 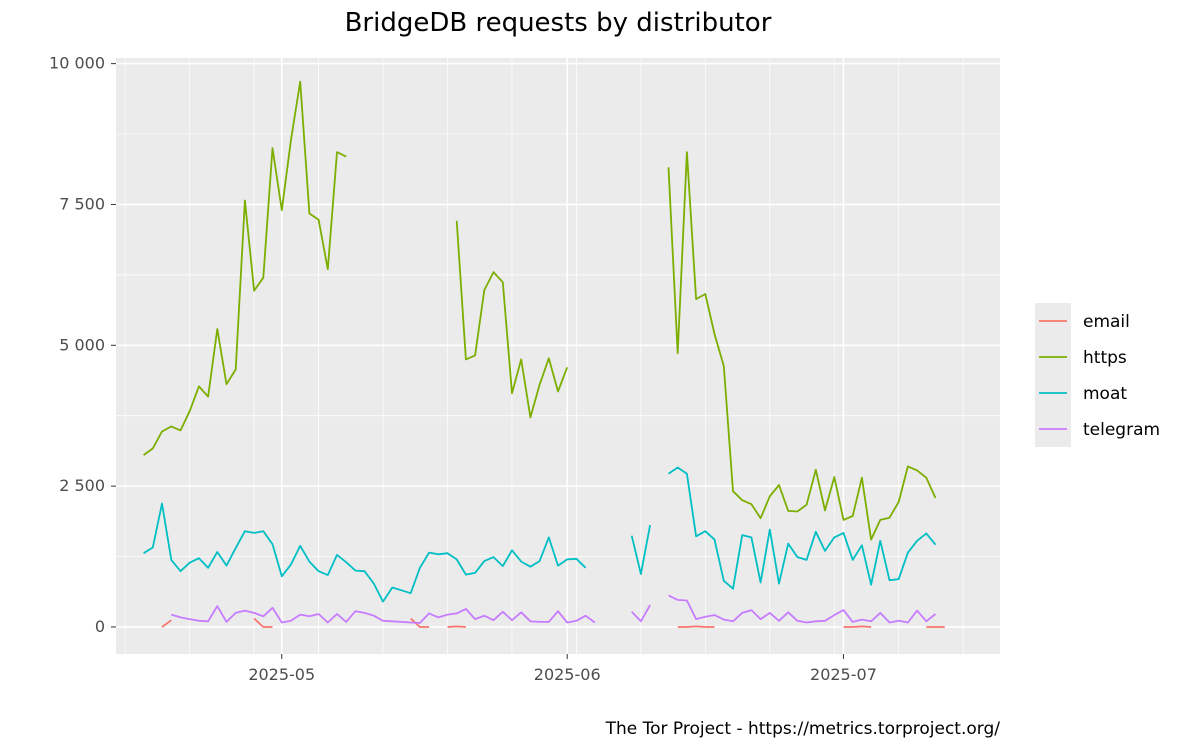 I want to click on legend: email https moat telegram, so click(x=1097, y=375).